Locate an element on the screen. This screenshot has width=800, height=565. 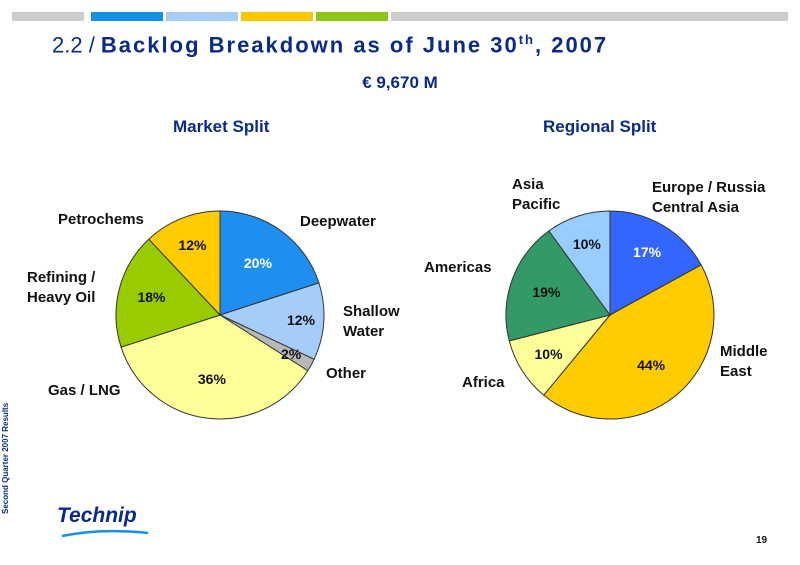
pie-slice-petrochems is located at coordinates (184, 263).